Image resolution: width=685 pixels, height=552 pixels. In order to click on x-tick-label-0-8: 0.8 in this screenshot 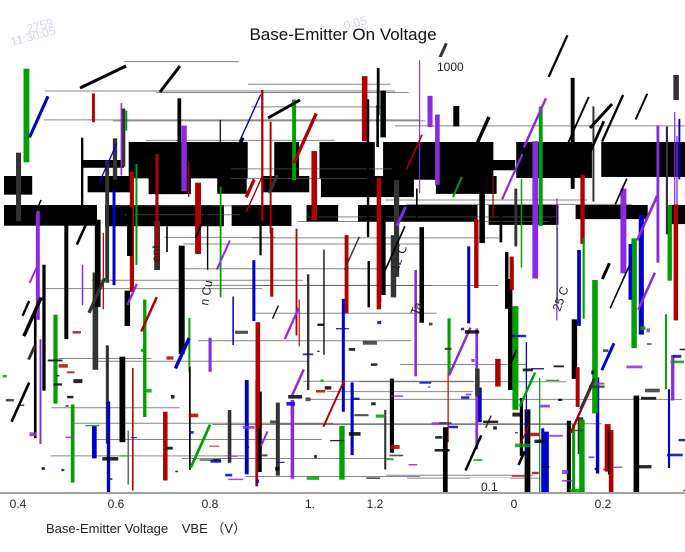, I will do `click(210, 504)`.